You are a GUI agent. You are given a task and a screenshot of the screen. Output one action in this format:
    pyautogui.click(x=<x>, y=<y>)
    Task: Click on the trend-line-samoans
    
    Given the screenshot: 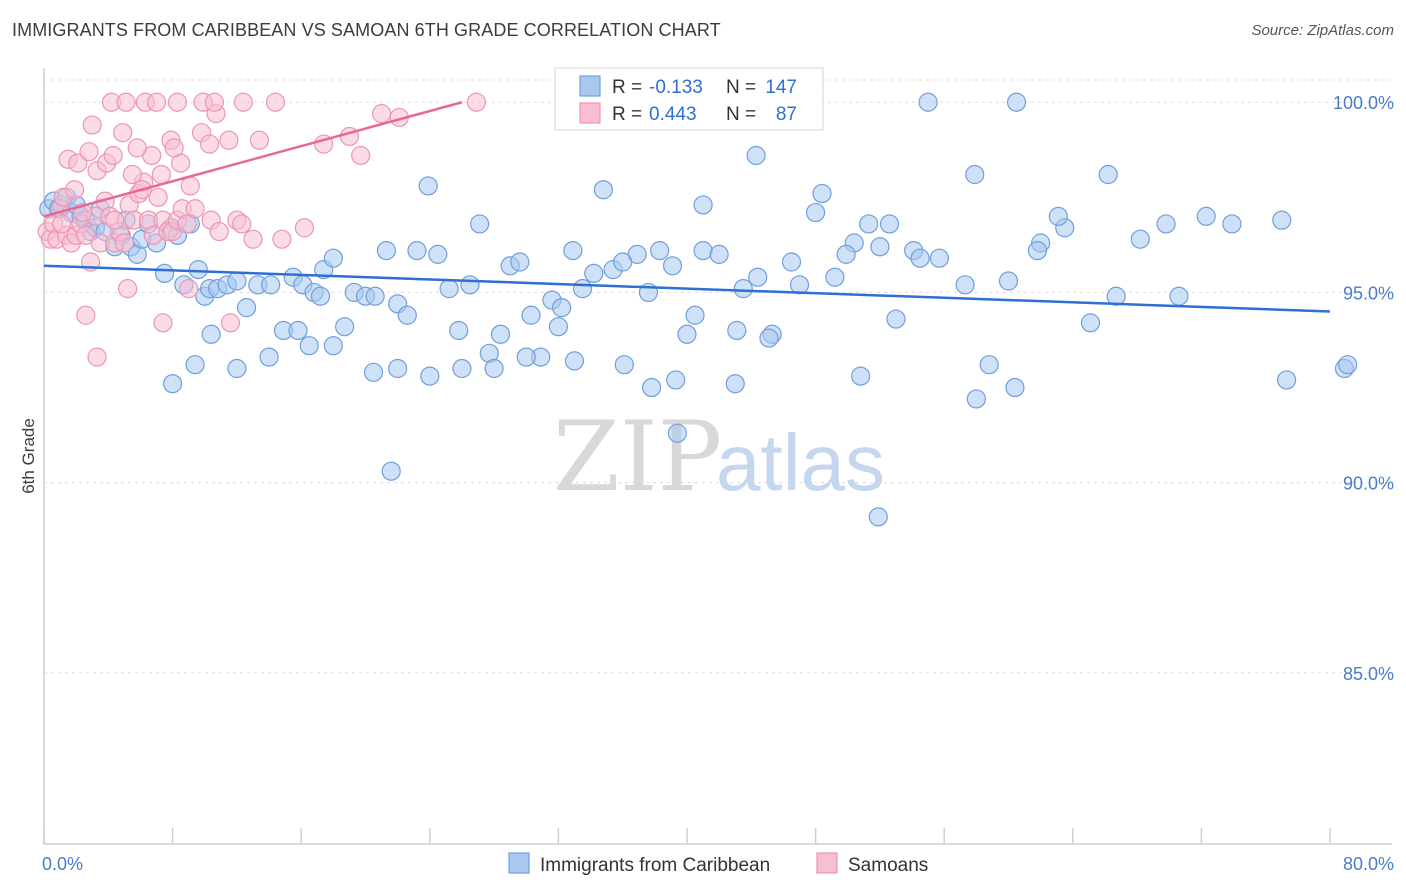 What is the action you would take?
    pyautogui.click(x=253, y=159)
    